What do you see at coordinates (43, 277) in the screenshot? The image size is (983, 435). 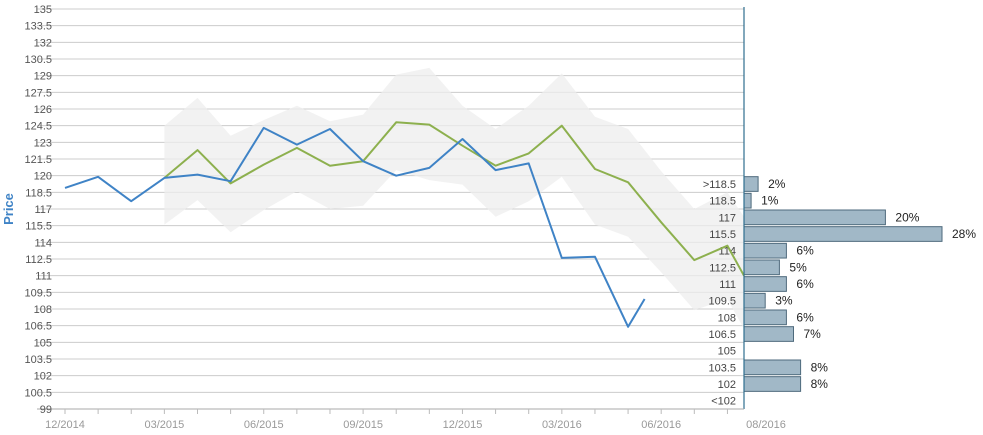 I see `y-tick-label: 111` at bounding box center [43, 277].